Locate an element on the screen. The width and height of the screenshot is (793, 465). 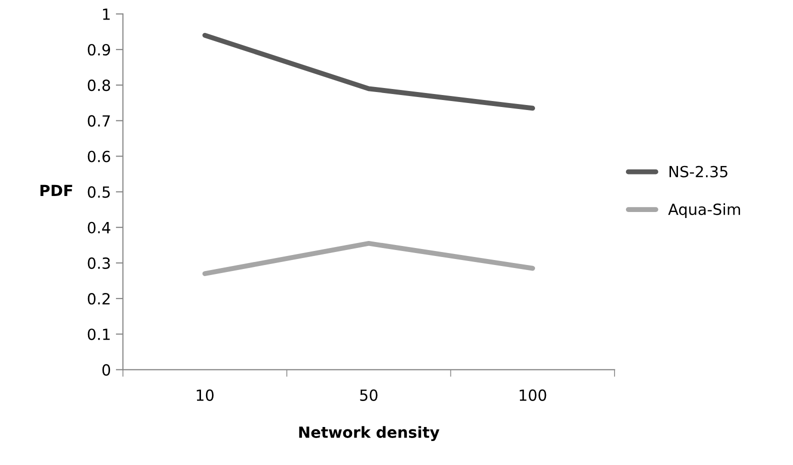
legend-label: Aqua-Sim is located at coordinates (704, 210).